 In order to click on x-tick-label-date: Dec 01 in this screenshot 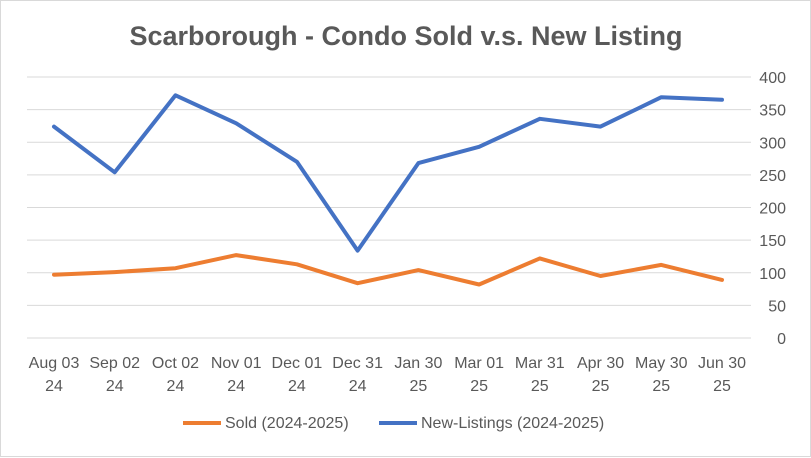, I will do `click(297, 363)`.